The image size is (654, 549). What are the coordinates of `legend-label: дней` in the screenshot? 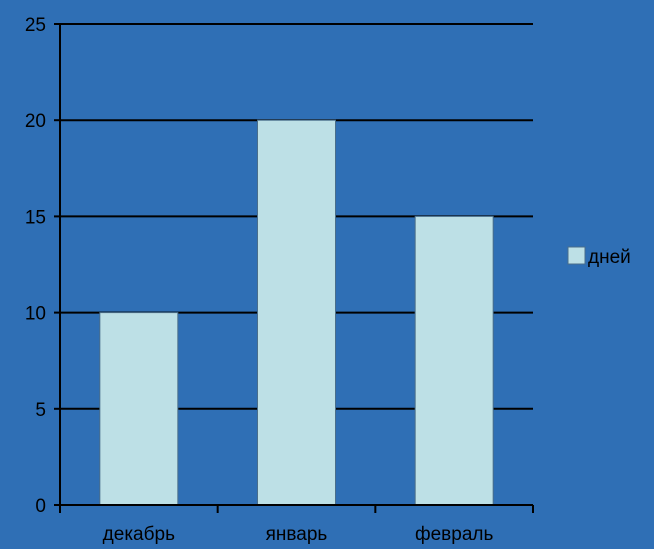 It's located at (609, 257).